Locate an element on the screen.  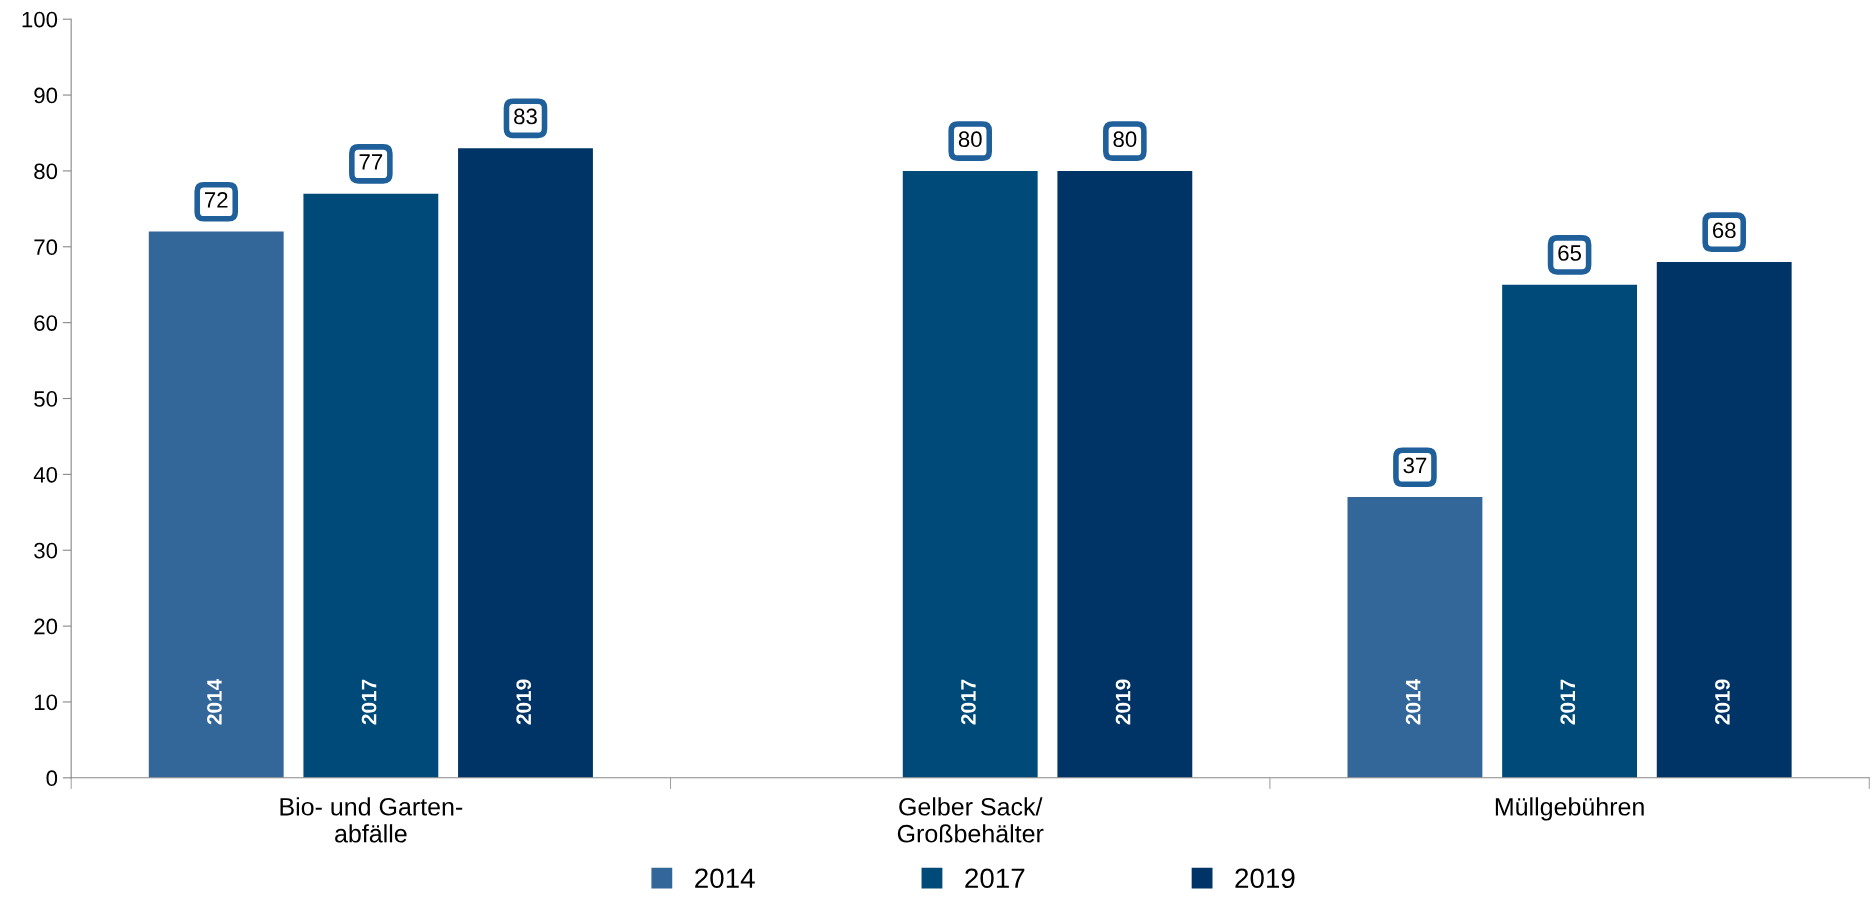
data-label: 65 is located at coordinates (1569, 253).